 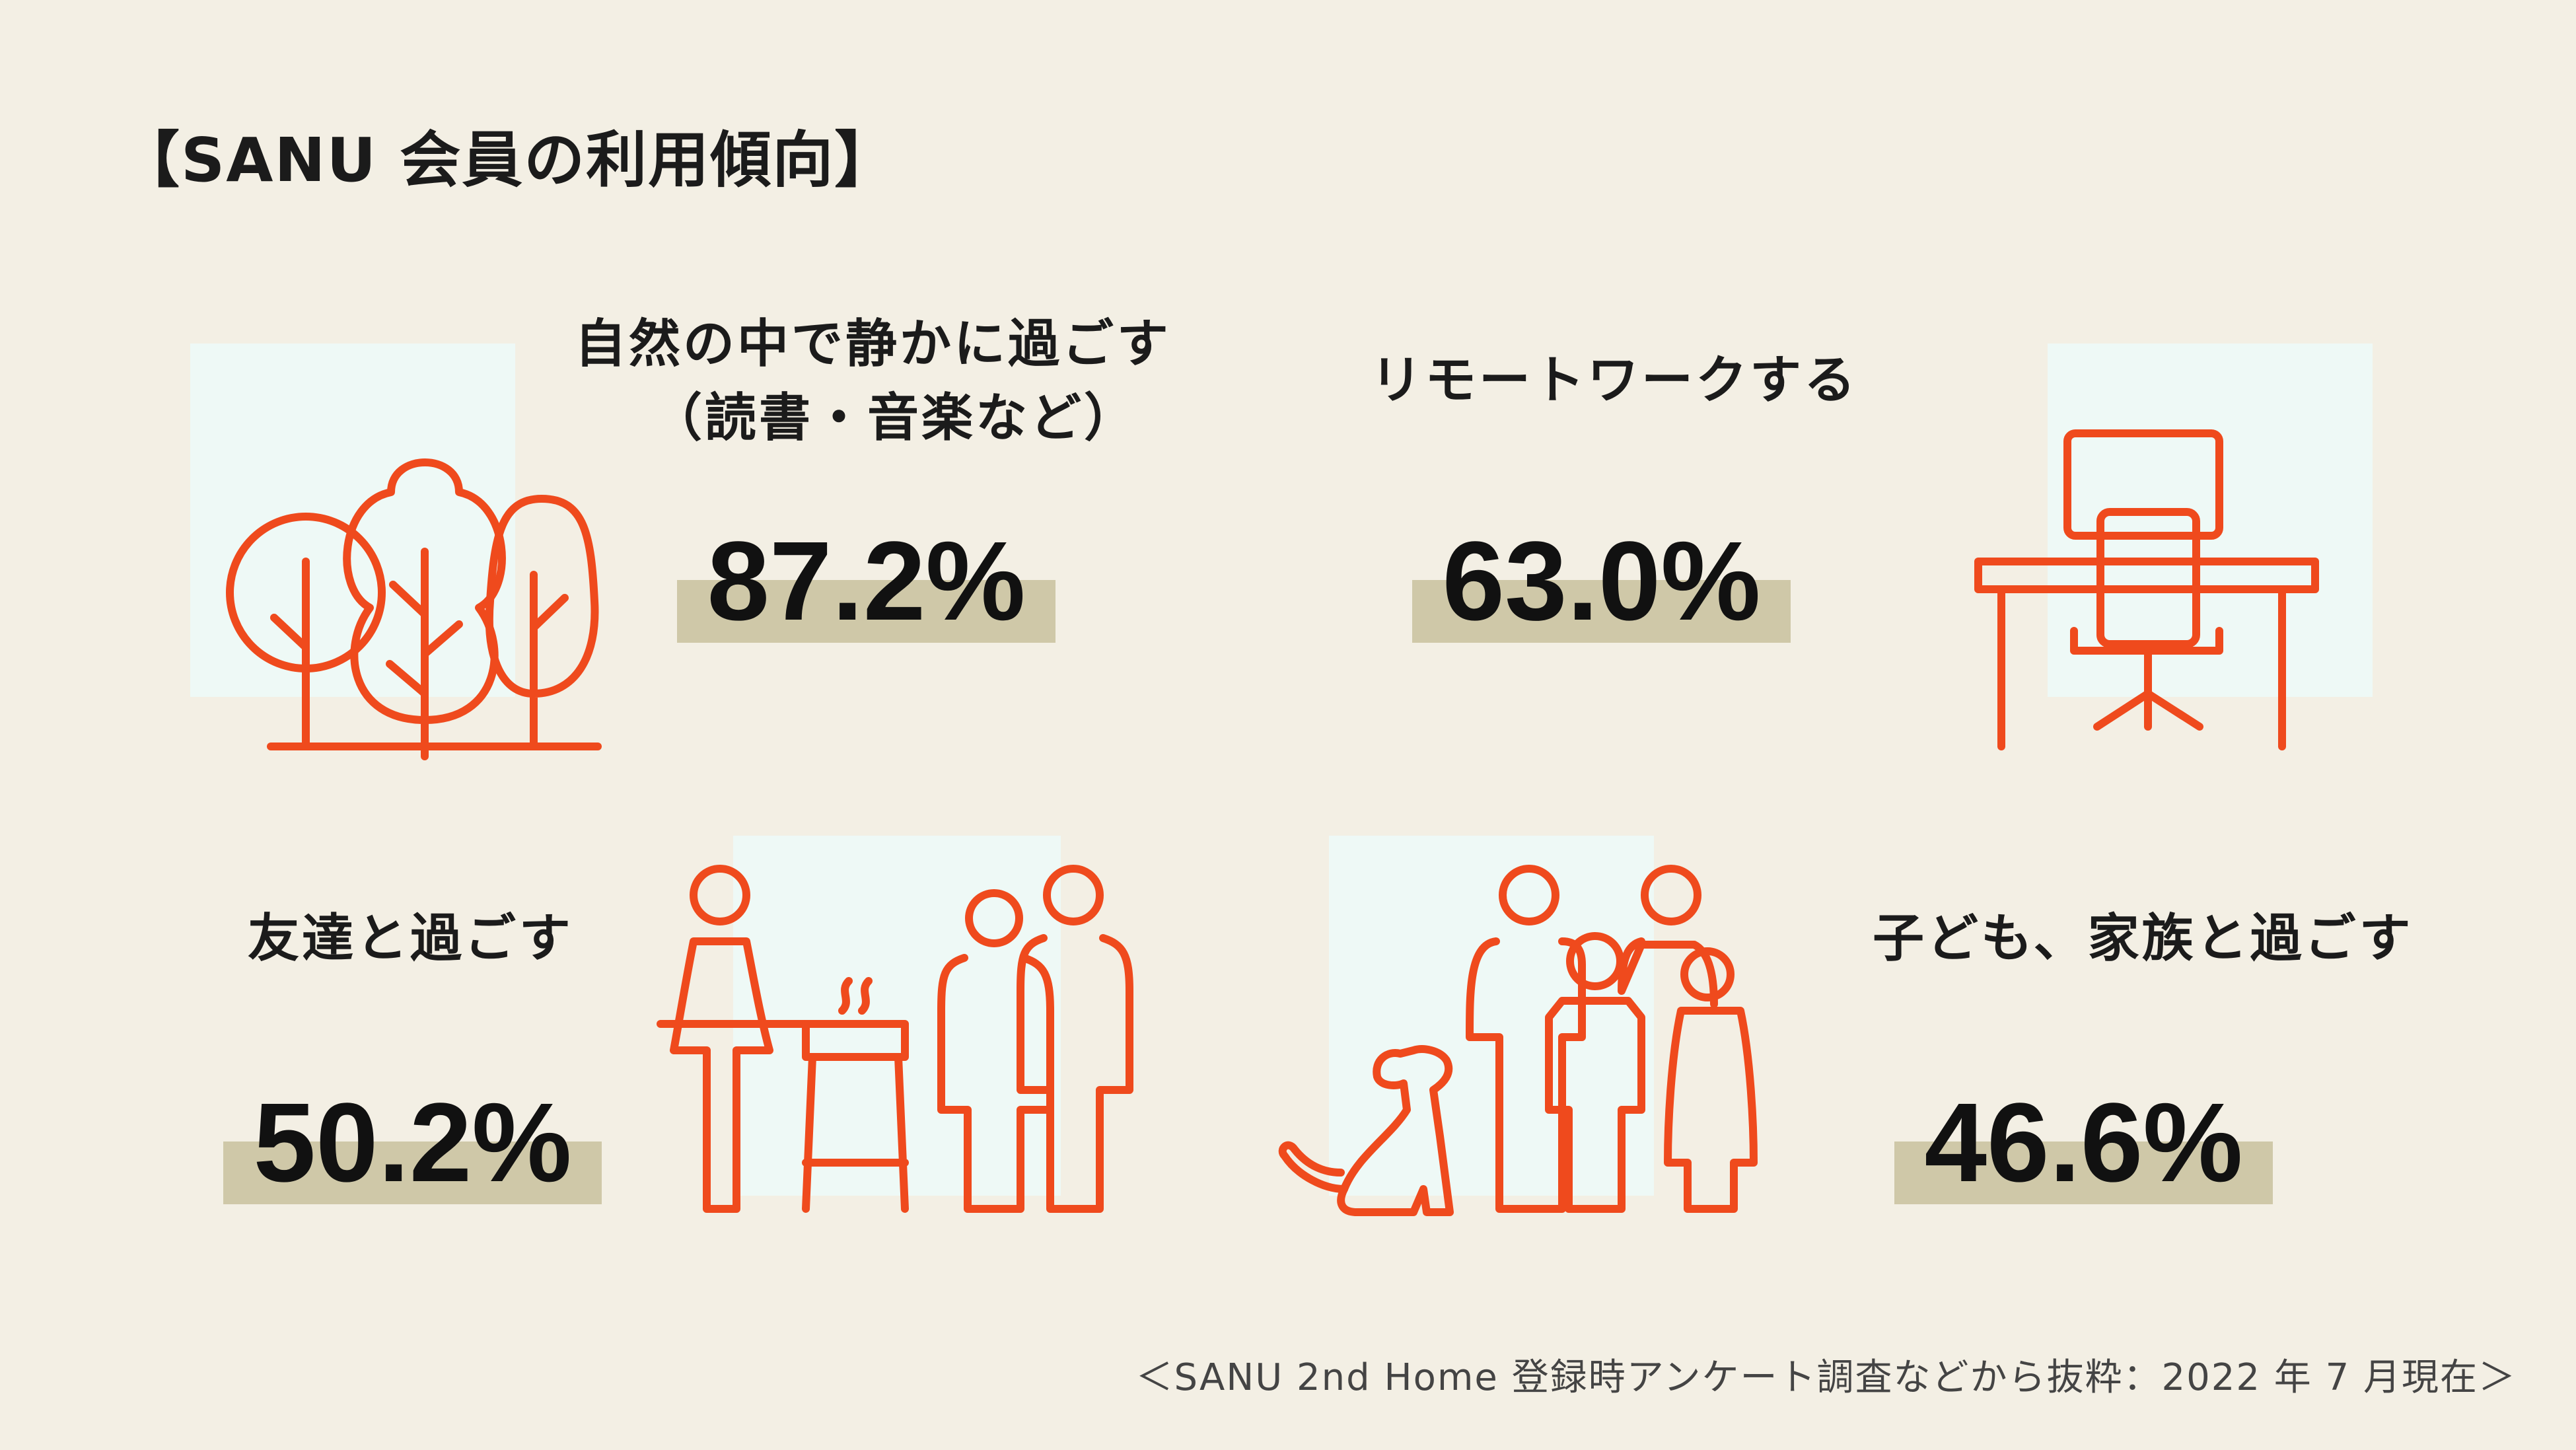 I want to click on value-nature: 87.2%, so click(x=867, y=581).